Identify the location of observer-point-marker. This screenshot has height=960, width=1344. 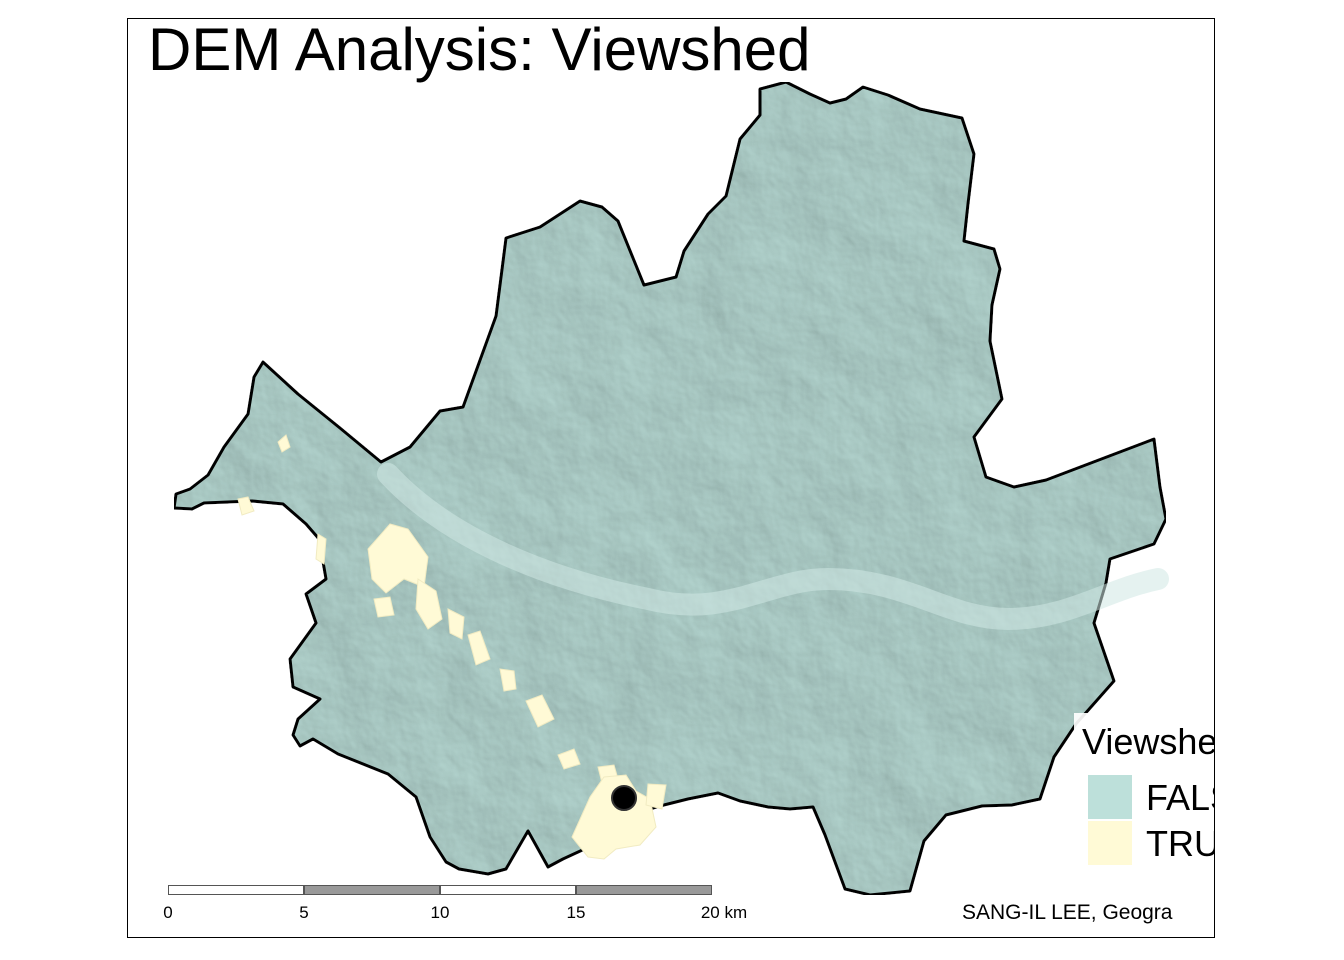
(624, 798).